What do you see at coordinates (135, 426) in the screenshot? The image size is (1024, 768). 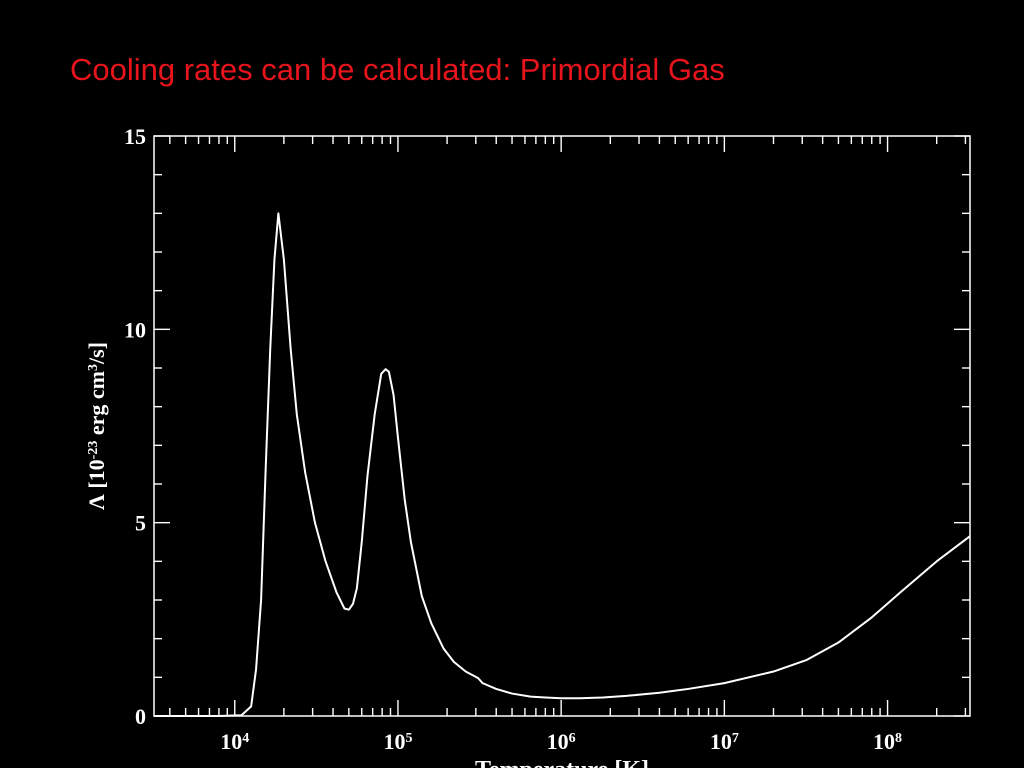 I see `y-tick-labels: 0 5 10 15` at bounding box center [135, 426].